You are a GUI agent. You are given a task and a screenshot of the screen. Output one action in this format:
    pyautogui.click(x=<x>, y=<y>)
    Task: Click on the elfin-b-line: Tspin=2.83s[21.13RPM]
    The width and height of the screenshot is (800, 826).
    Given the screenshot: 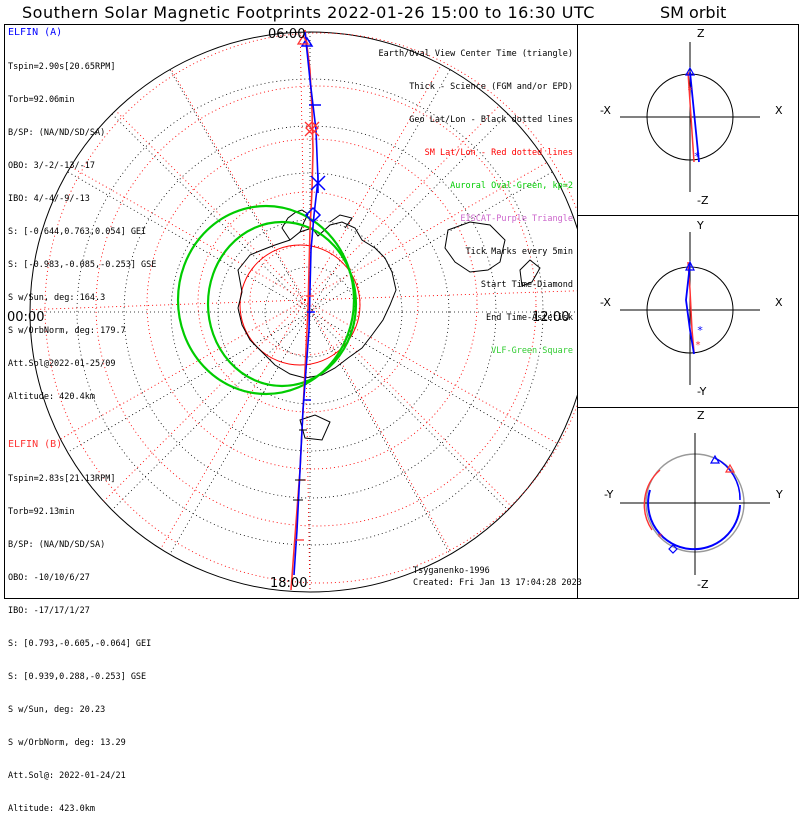 What is the action you would take?
    pyautogui.click(x=62, y=479)
    